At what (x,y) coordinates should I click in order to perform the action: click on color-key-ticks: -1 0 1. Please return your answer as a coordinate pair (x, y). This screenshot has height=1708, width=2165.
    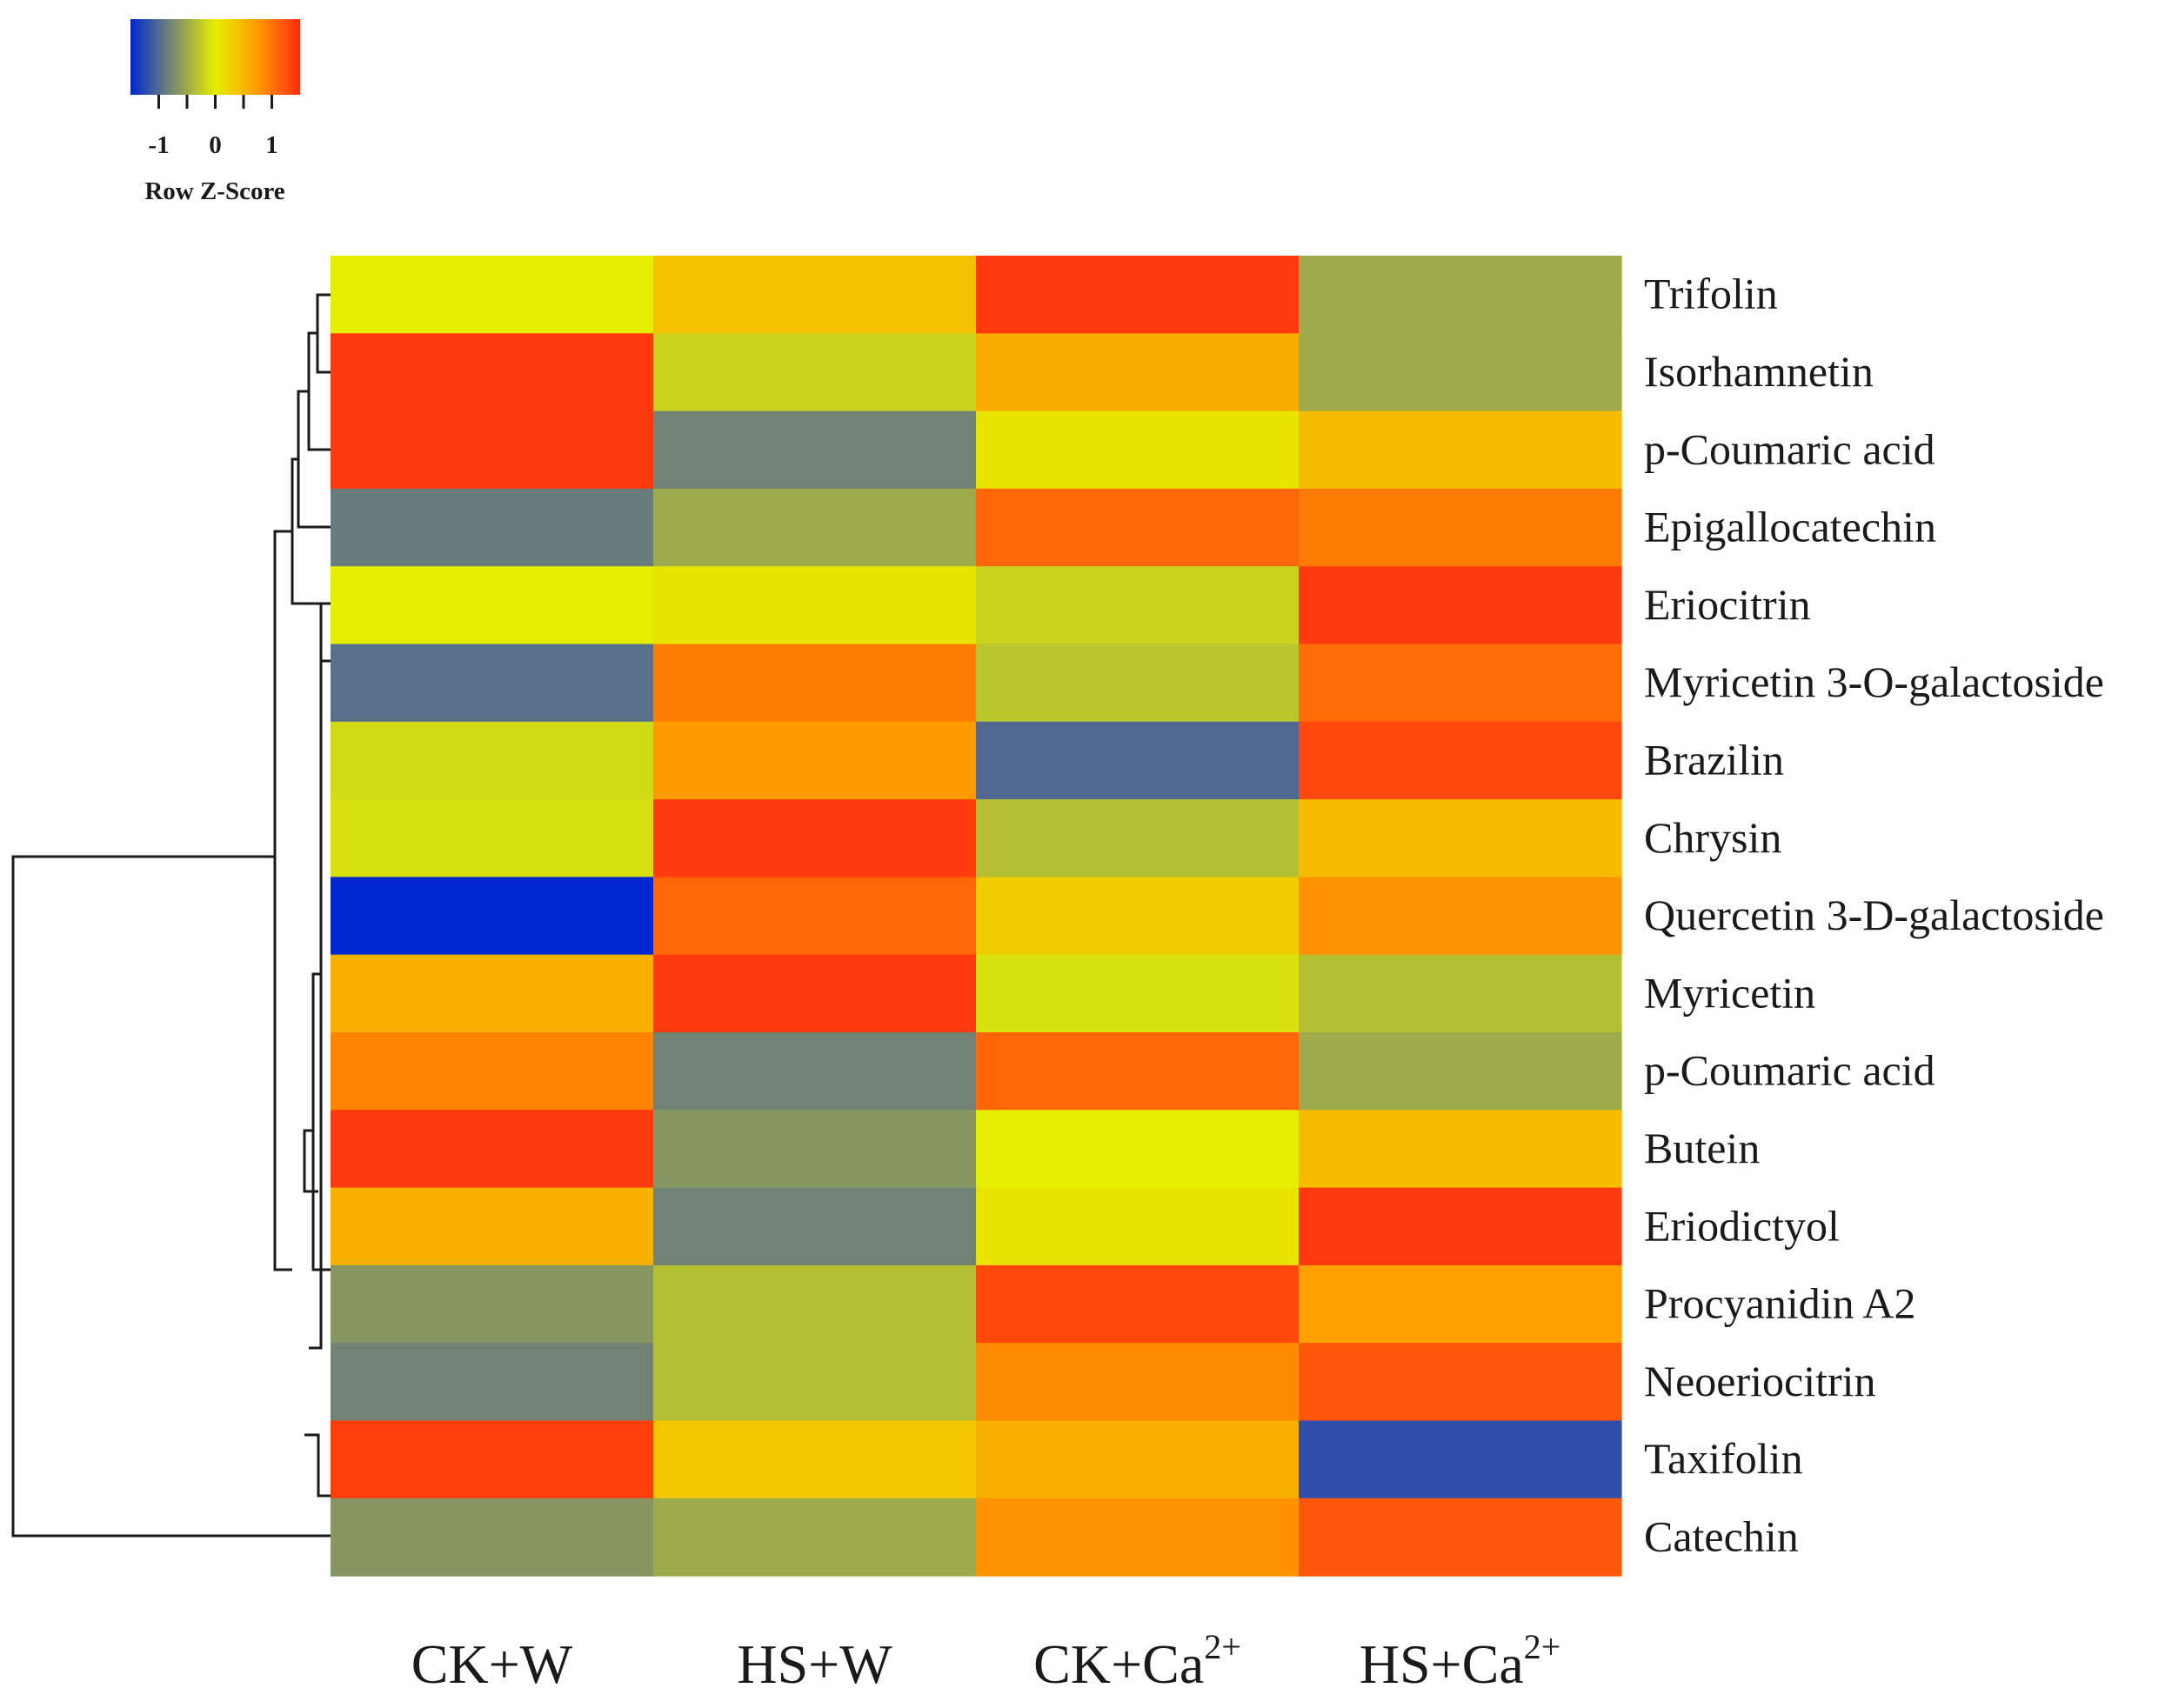
    Looking at the image, I should click on (213, 127).